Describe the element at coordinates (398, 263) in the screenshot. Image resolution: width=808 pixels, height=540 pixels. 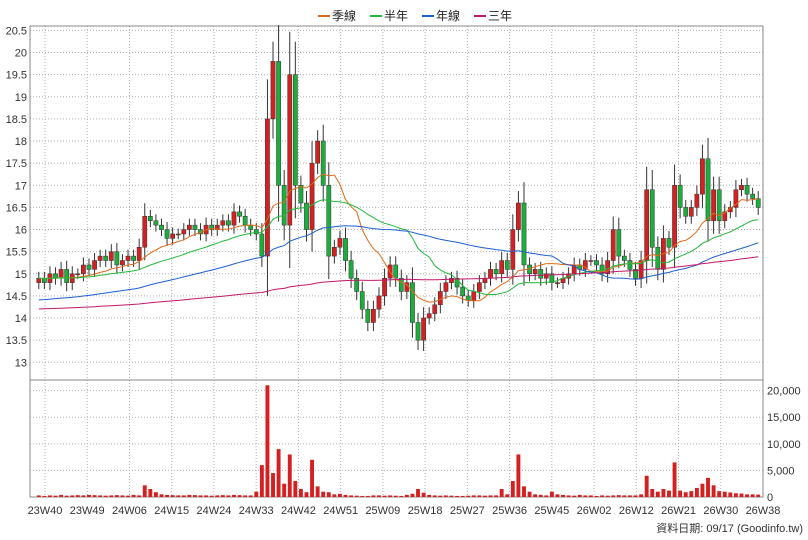
I see `ma-year-line` at that location.